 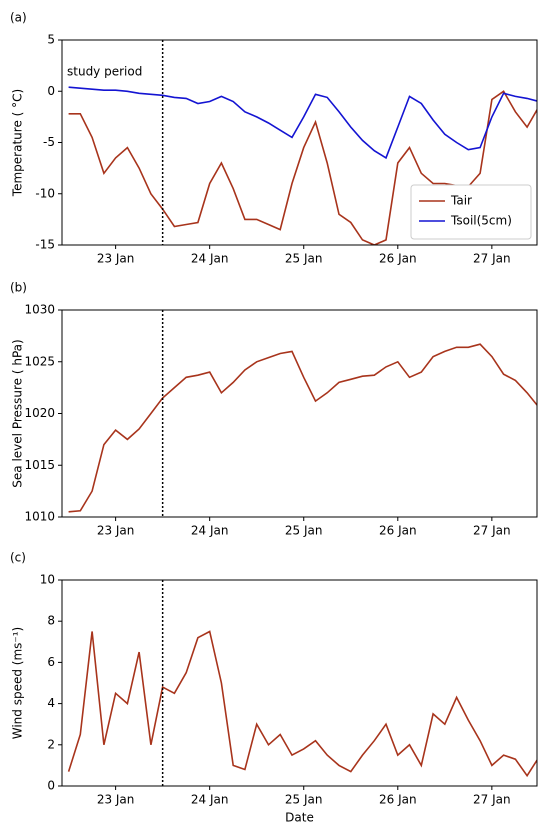 I want to click on y-tick-label: 1030, so click(x=39, y=310).